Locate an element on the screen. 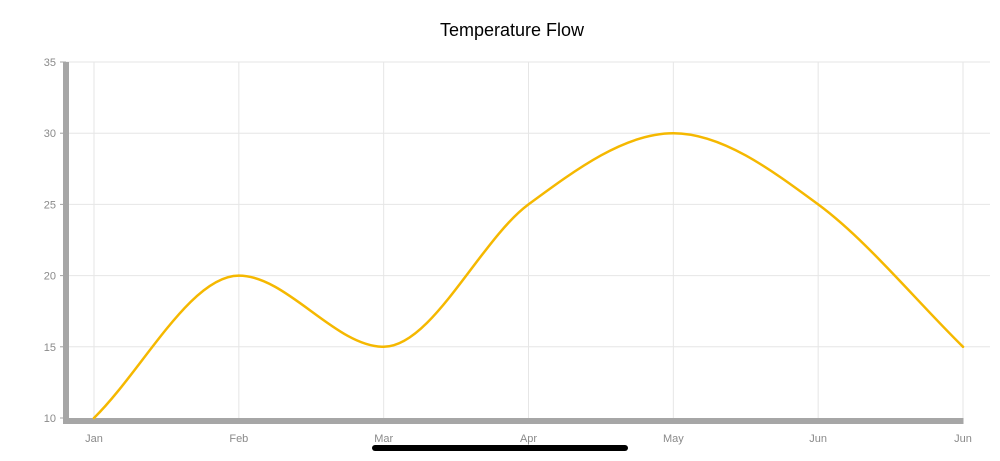  y-tick-label: 10 is located at coordinates (50, 419).